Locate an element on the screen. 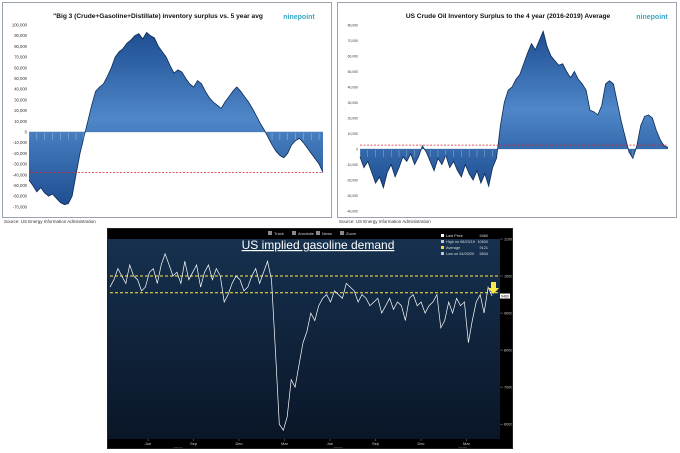 This screenshot has width=680, height=453. chart-toolbar: Track Annotate News Zoom is located at coordinates (312, 233).